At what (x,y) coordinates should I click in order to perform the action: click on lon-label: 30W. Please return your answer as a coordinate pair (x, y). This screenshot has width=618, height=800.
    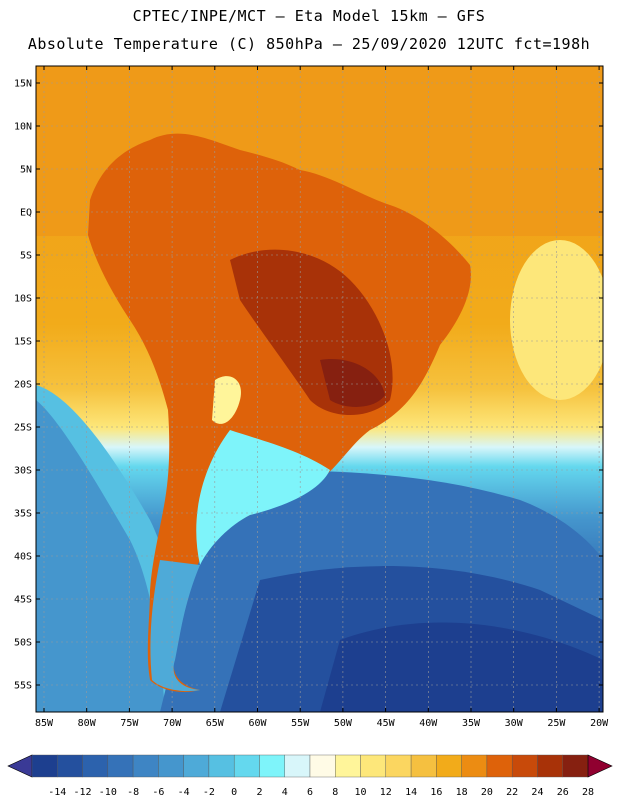
    Looking at the image, I should click on (514, 723).